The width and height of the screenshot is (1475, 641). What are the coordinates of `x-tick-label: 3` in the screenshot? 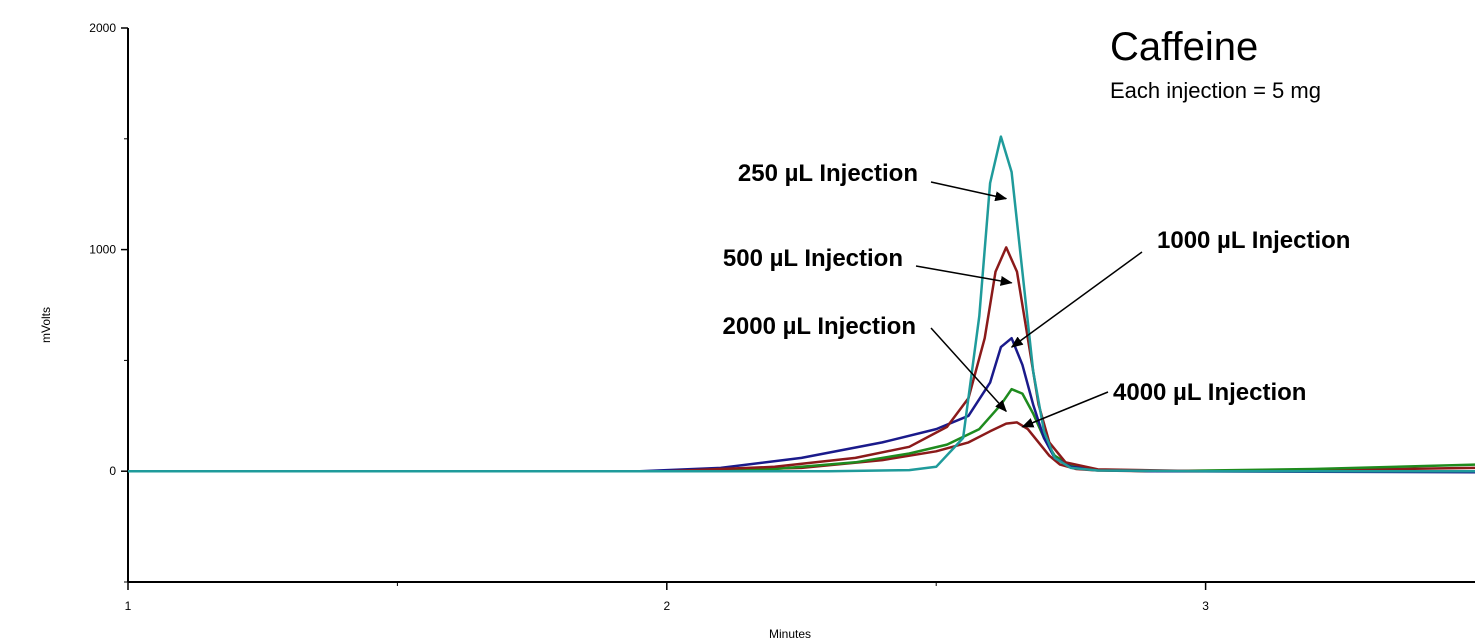 It's located at (1205, 606).